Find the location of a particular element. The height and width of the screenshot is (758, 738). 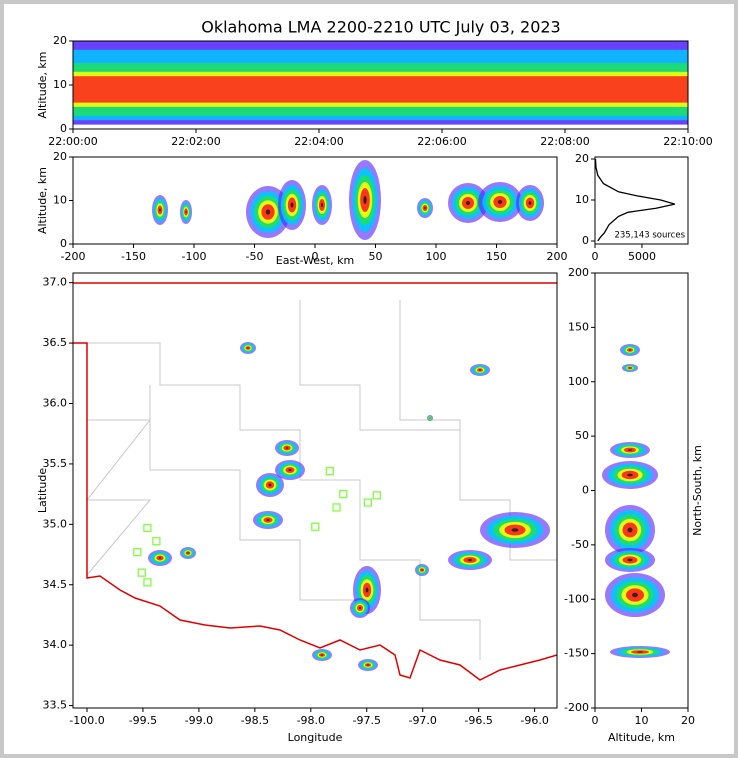

x-tick-label: 100 is located at coordinates (436, 256).